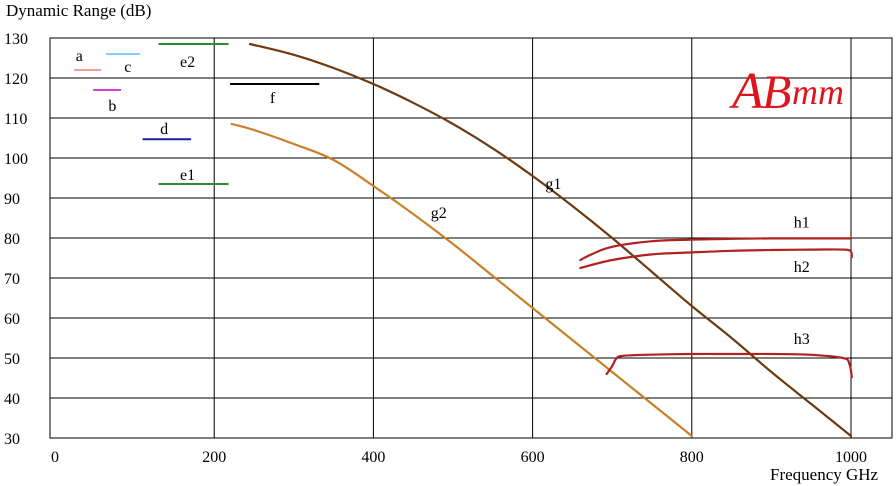 The width and height of the screenshot is (896, 486). What do you see at coordinates (112, 106) in the screenshot?
I see `series-label: b` at bounding box center [112, 106].